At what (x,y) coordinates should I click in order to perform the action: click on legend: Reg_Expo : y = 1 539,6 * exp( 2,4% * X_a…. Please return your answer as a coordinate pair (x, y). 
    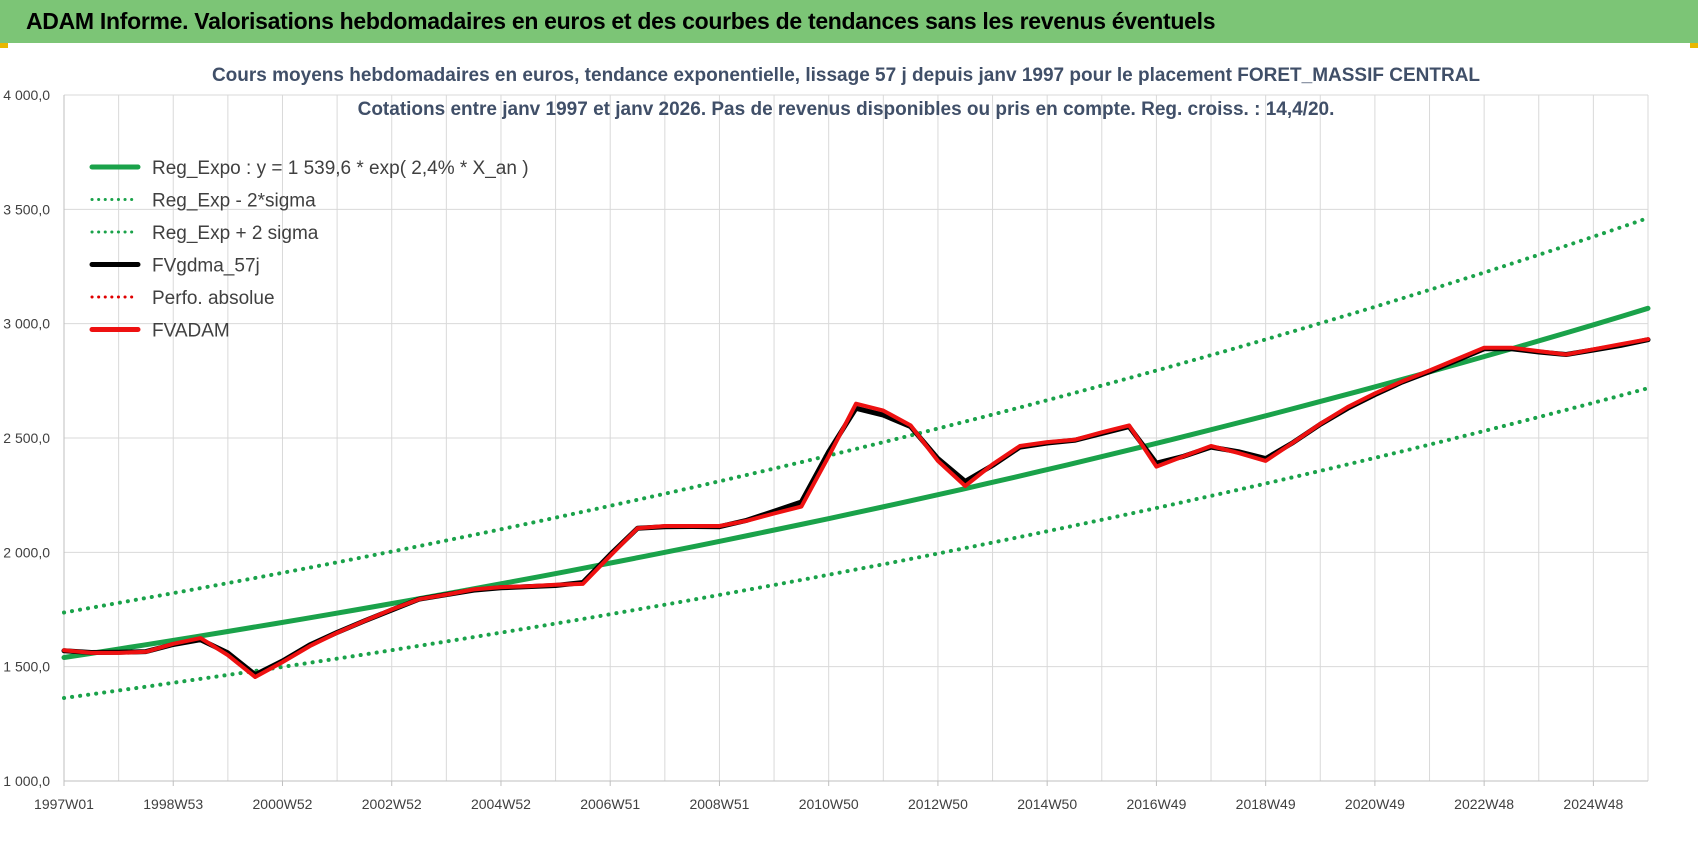
    Looking at the image, I should click on (309, 250).